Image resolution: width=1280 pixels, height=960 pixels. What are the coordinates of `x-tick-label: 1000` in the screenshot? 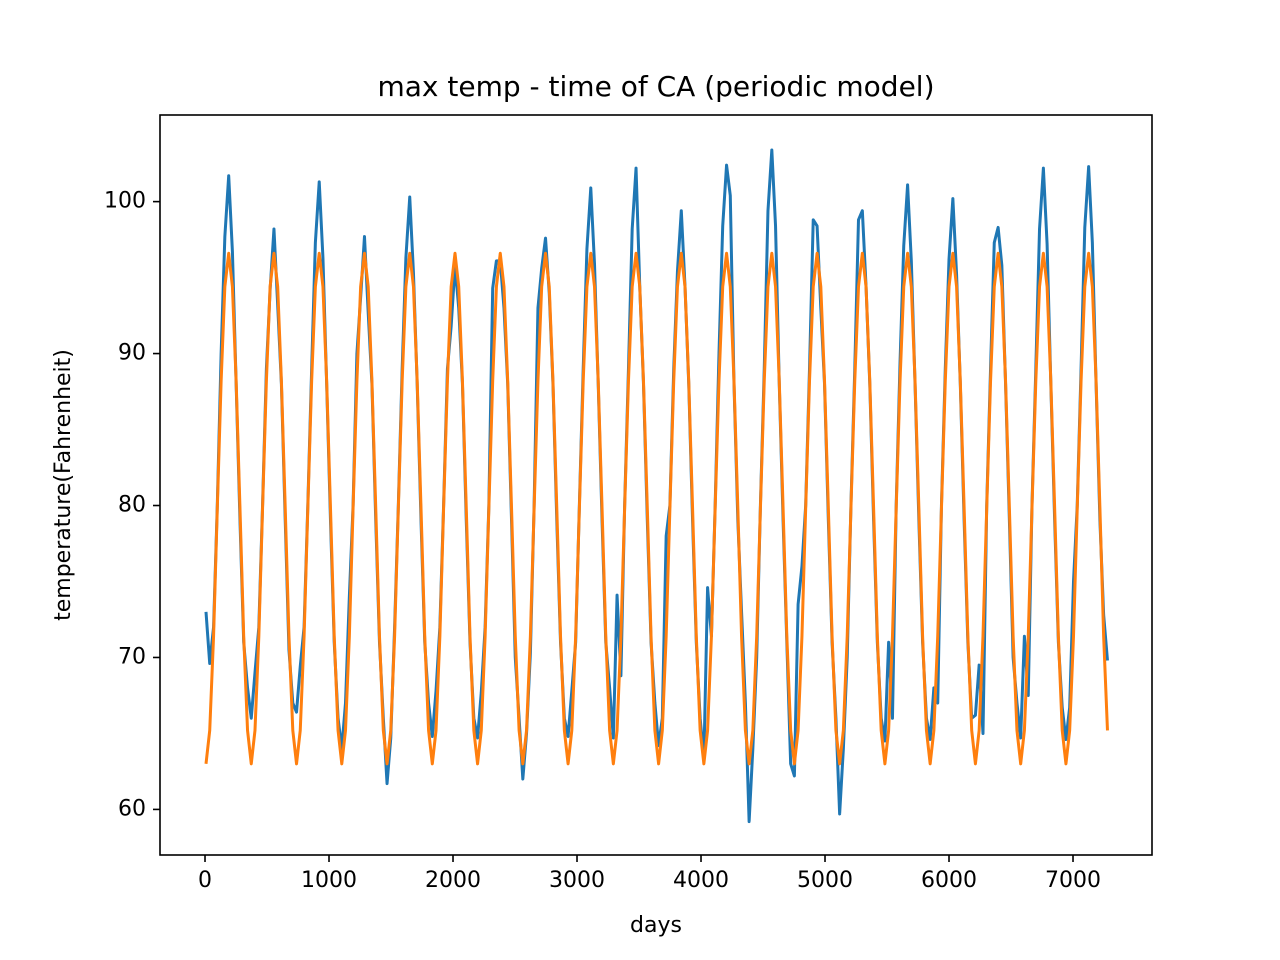 It's located at (329, 880).